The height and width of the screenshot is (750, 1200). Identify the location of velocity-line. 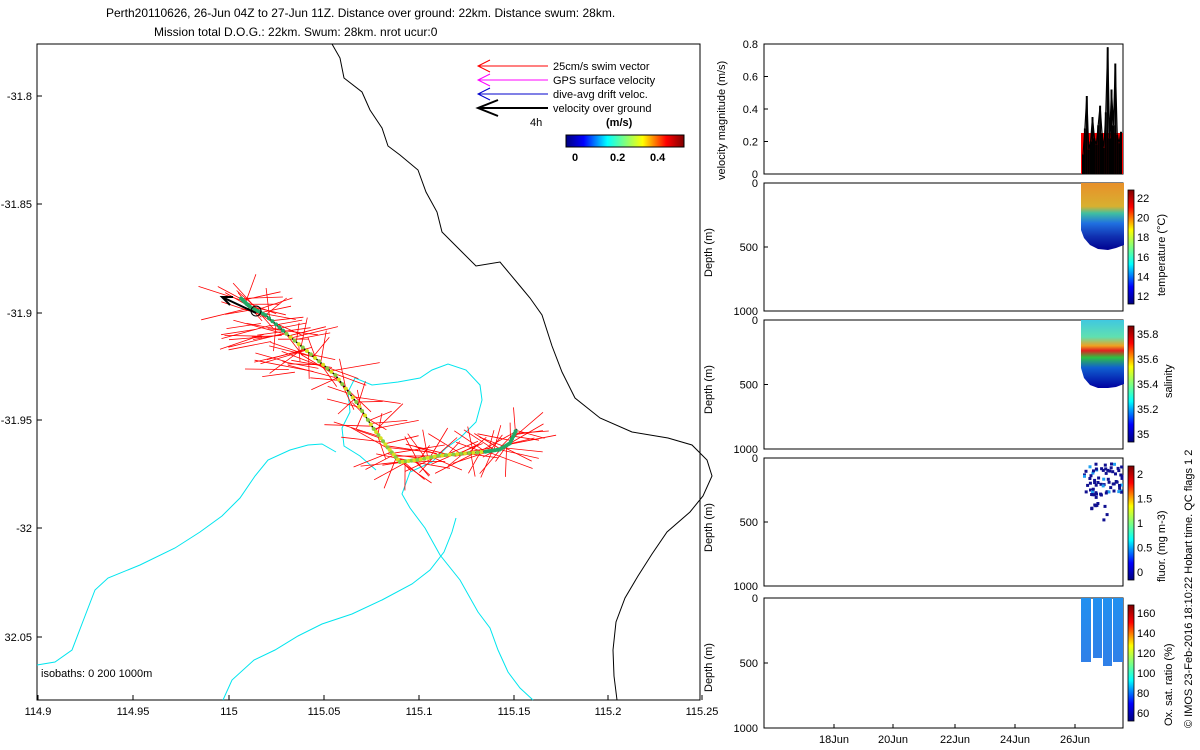
(1102, 101).